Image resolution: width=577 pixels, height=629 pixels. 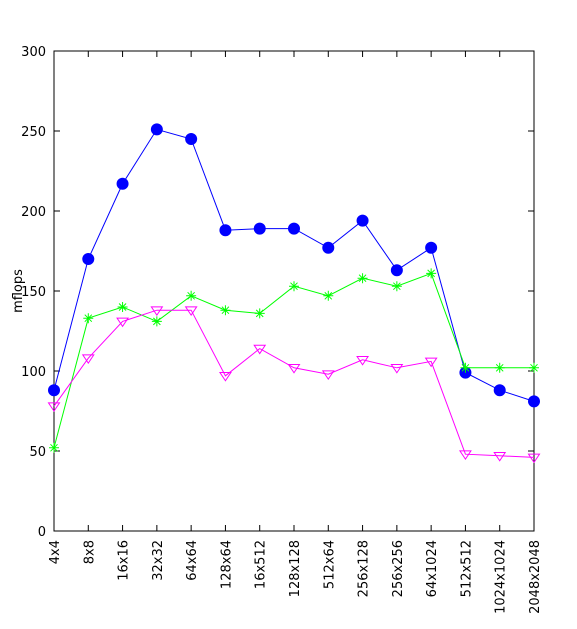 What do you see at coordinates (89, 552) in the screenshot?
I see `x-tick-label: 8x8` at bounding box center [89, 552].